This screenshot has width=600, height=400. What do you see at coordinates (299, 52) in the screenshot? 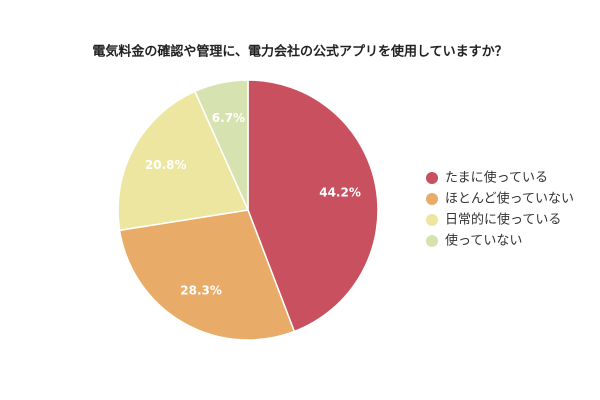
I see `chart-title: 電気料金の確認や管理に、電力会社の公式アプリを使用していますか？` at bounding box center [299, 52].